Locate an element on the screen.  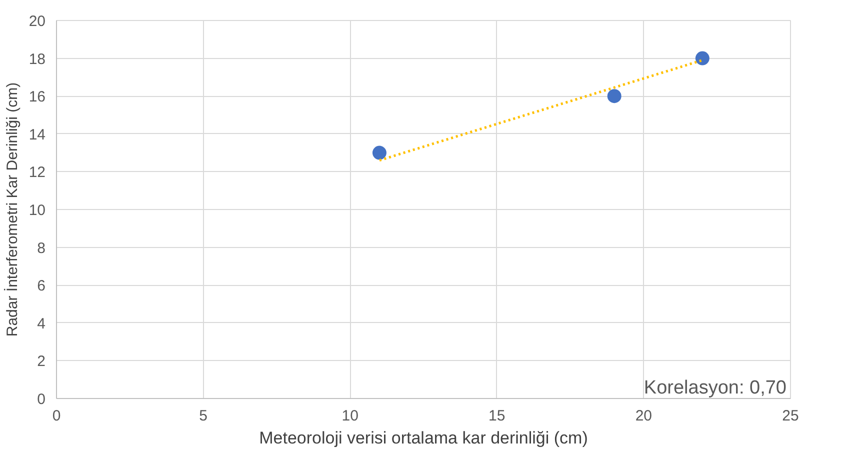
y-tick-label: 16 is located at coordinates (37, 97).